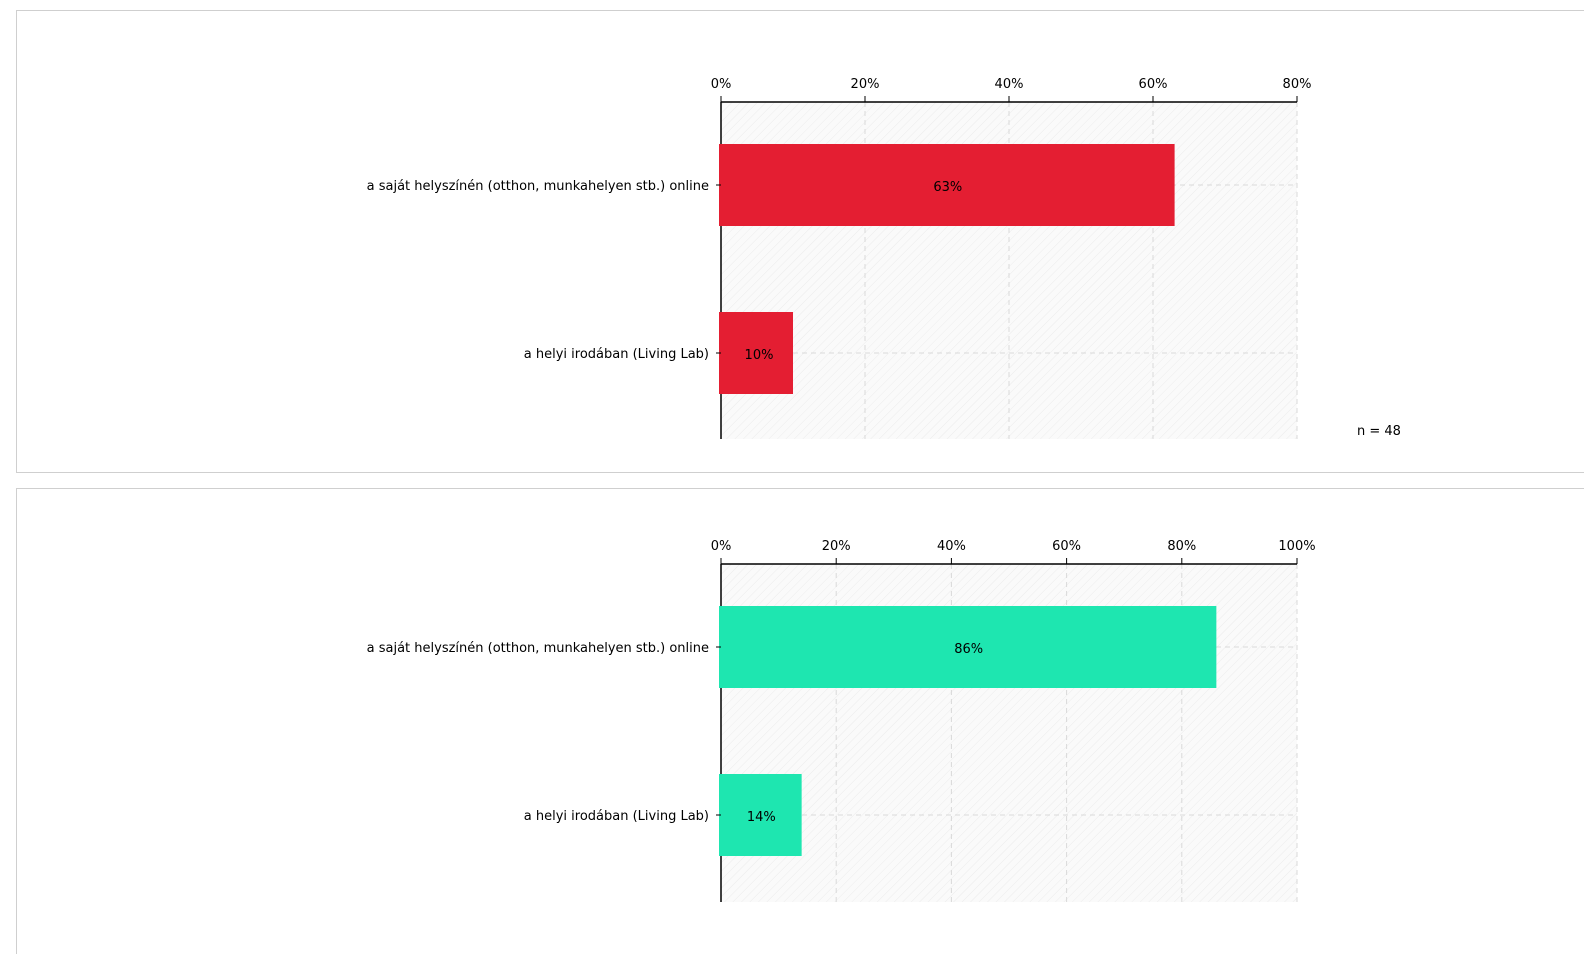 The image size is (1584, 955). What do you see at coordinates (759, 355) in the screenshot?
I see `value-label: 10%` at bounding box center [759, 355].